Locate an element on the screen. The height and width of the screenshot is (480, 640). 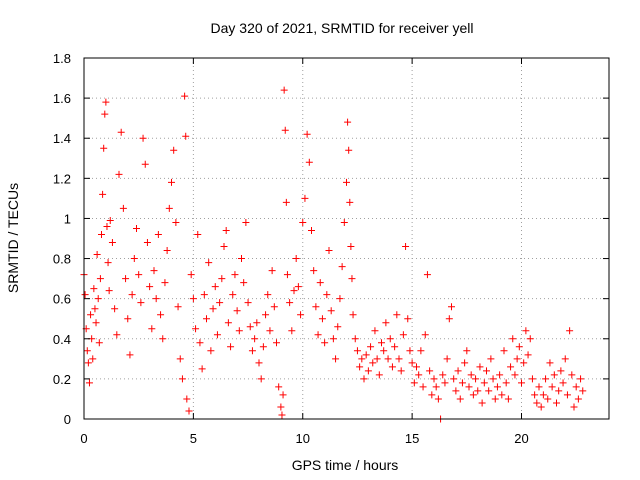
y-tick-label: 0.4 is located at coordinates (62, 339).